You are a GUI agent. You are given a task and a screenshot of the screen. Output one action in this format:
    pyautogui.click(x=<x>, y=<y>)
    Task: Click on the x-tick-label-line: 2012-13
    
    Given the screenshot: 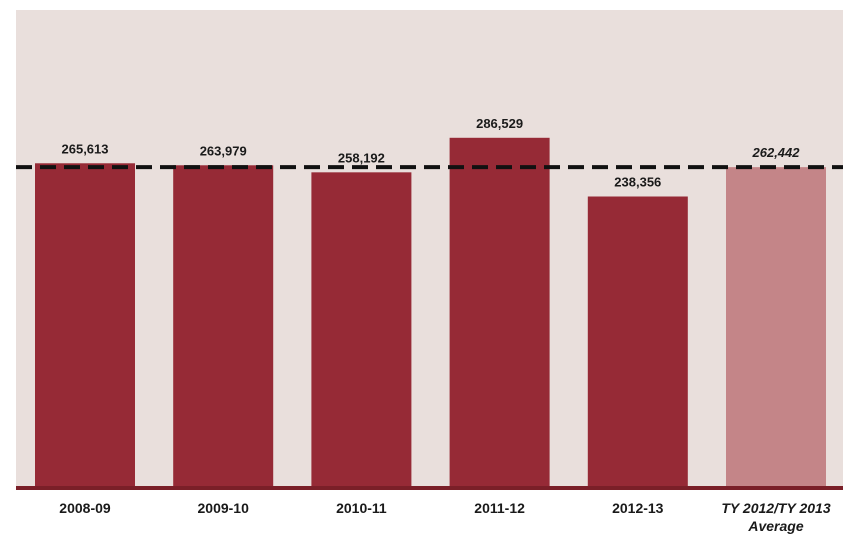 What is the action you would take?
    pyautogui.click(x=638, y=508)
    